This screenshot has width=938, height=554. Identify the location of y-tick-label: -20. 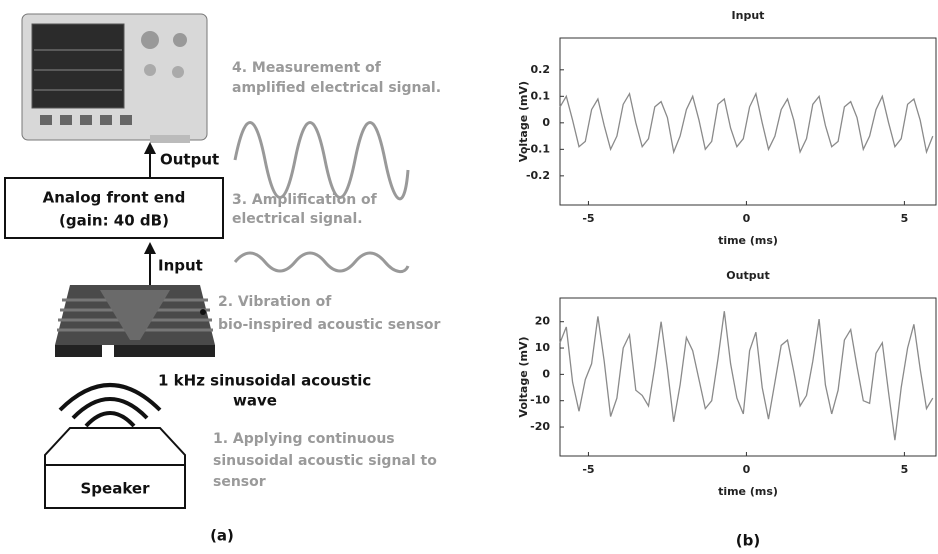
(540, 426).